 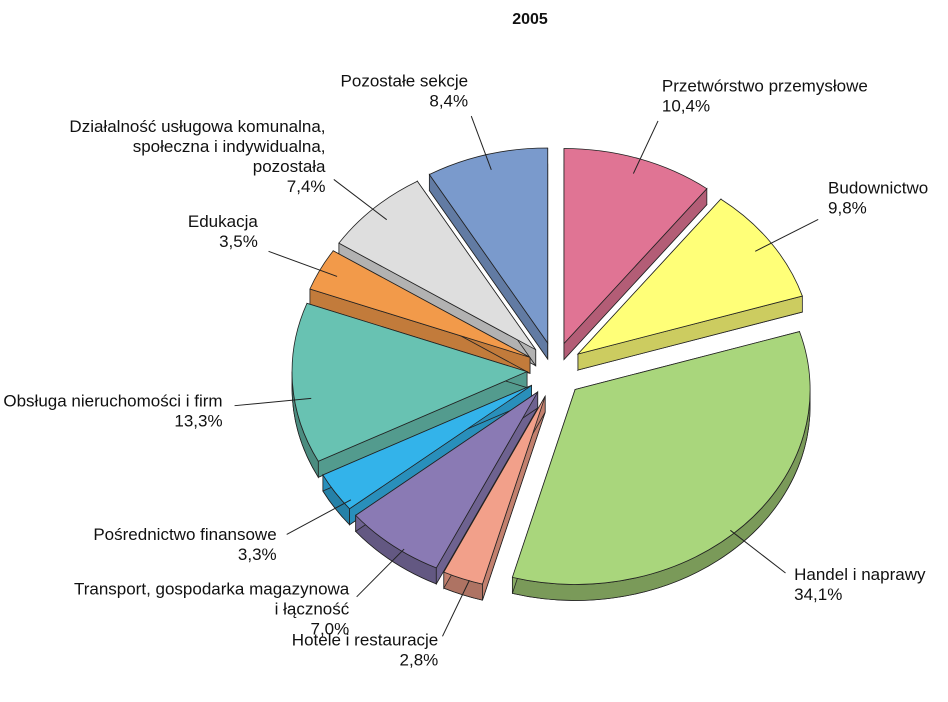 I want to click on label-line: Budownictwo, so click(x=878, y=188).